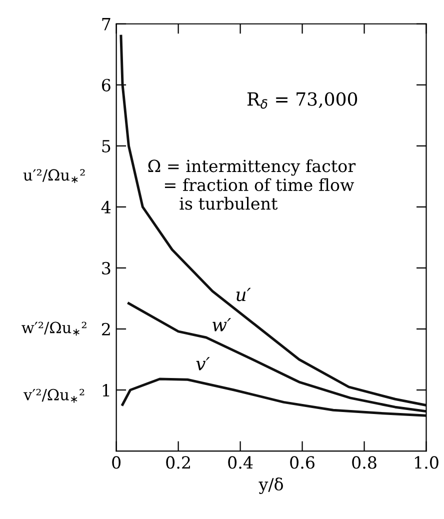  I want to click on y-axis-title: u′²/Ωu$_{∗}$², so click(54, 176).